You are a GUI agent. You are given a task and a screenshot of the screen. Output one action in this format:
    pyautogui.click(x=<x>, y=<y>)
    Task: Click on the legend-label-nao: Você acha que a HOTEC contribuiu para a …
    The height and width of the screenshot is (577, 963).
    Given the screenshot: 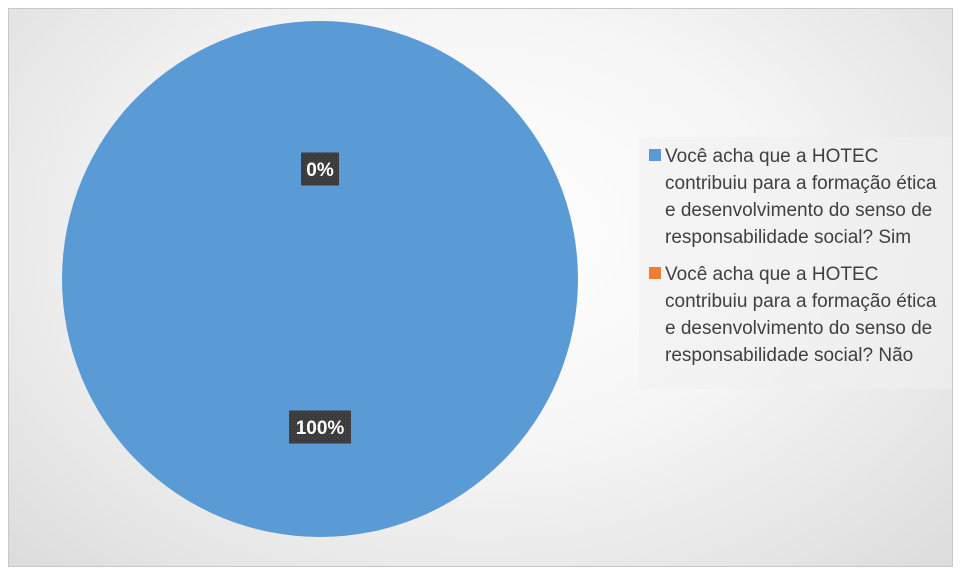 What is the action you would take?
    pyautogui.click(x=801, y=315)
    